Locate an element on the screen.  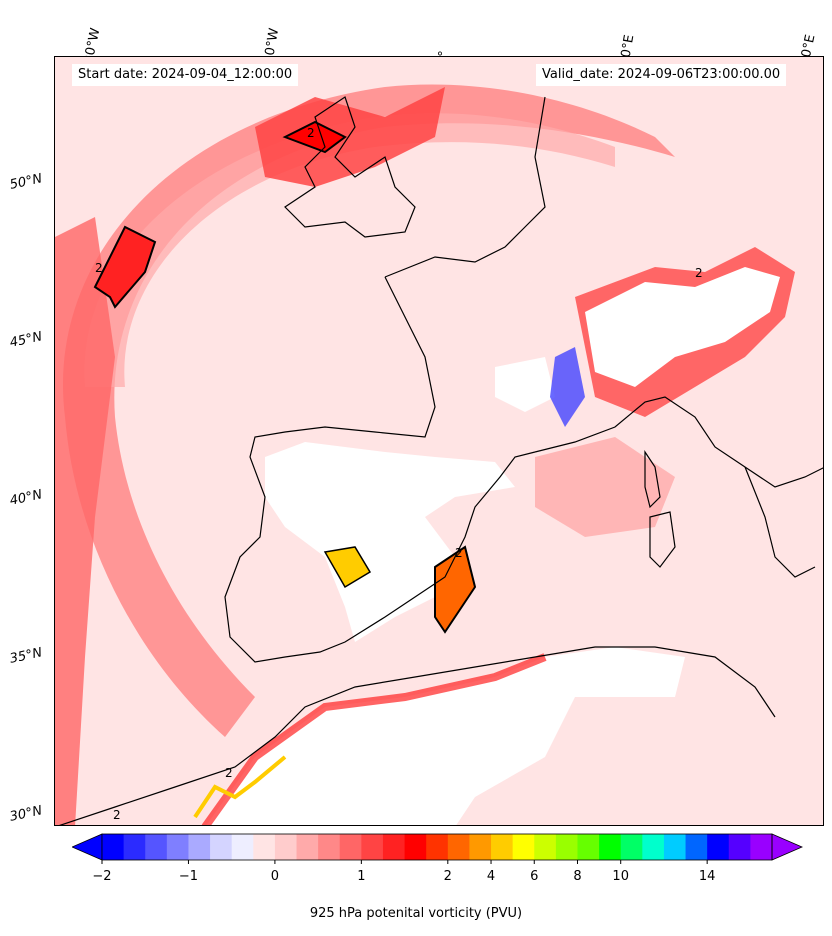
colorbar-tick-label: 4 is located at coordinates (491, 876).